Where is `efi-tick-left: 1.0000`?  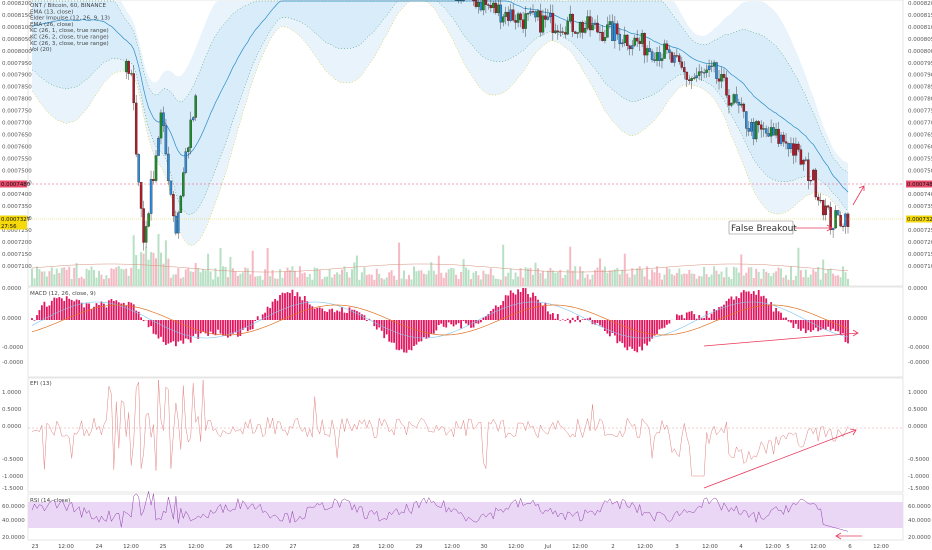 efi-tick-left: 1.0000 is located at coordinates (12, 393).